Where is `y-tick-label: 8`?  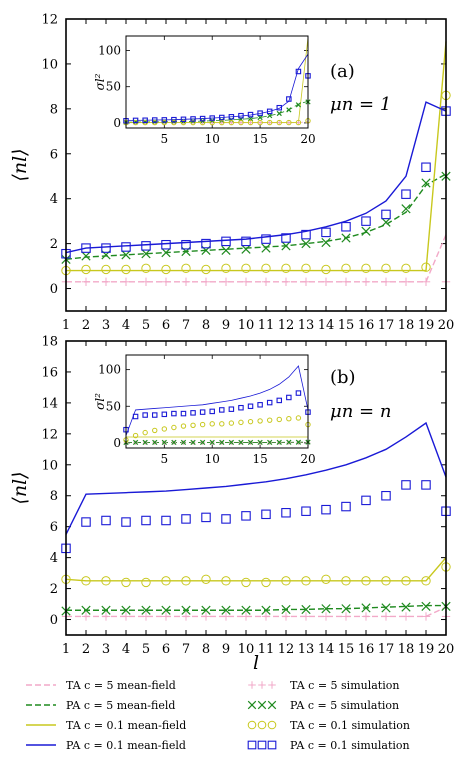 y-tick-label: 8 is located at coordinates (54, 496).